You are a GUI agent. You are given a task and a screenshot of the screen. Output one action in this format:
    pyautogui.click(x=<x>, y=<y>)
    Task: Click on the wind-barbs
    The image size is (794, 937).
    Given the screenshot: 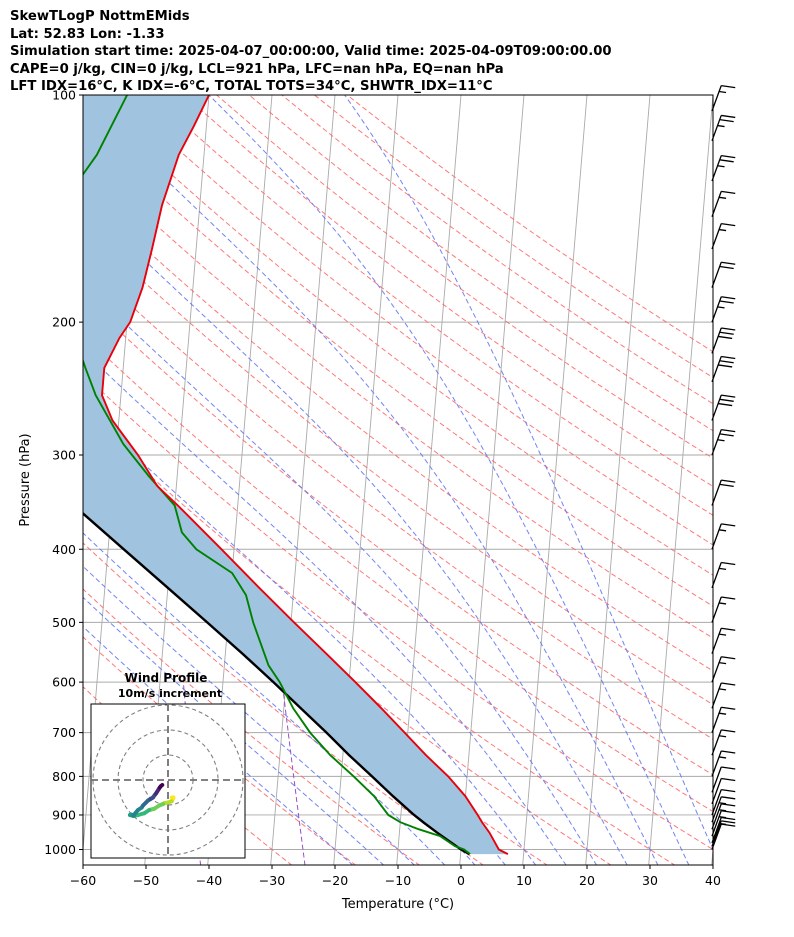 What is the action you would take?
    pyautogui.click(x=723, y=467)
    